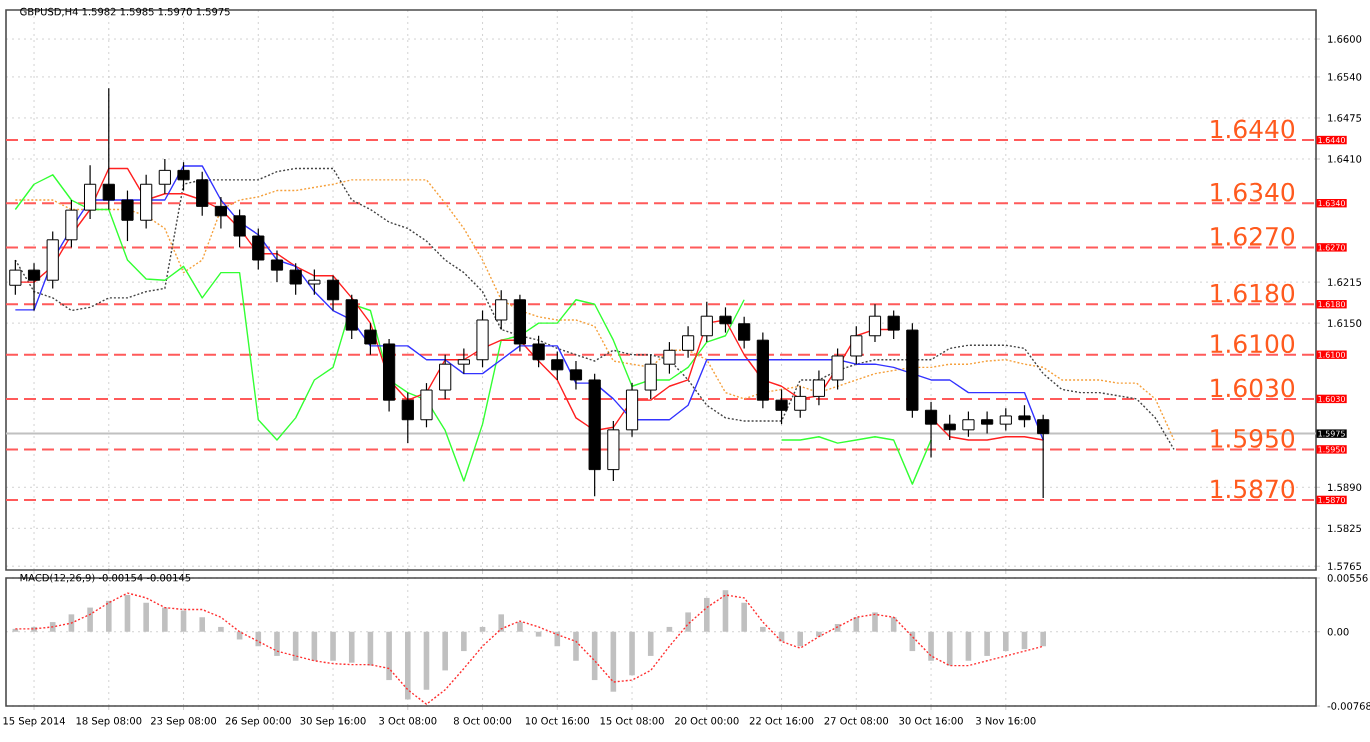 Image resolution: width=1370 pixels, height=742 pixels. I want to click on ref-line-label: 1.6440, so click(1253, 129).